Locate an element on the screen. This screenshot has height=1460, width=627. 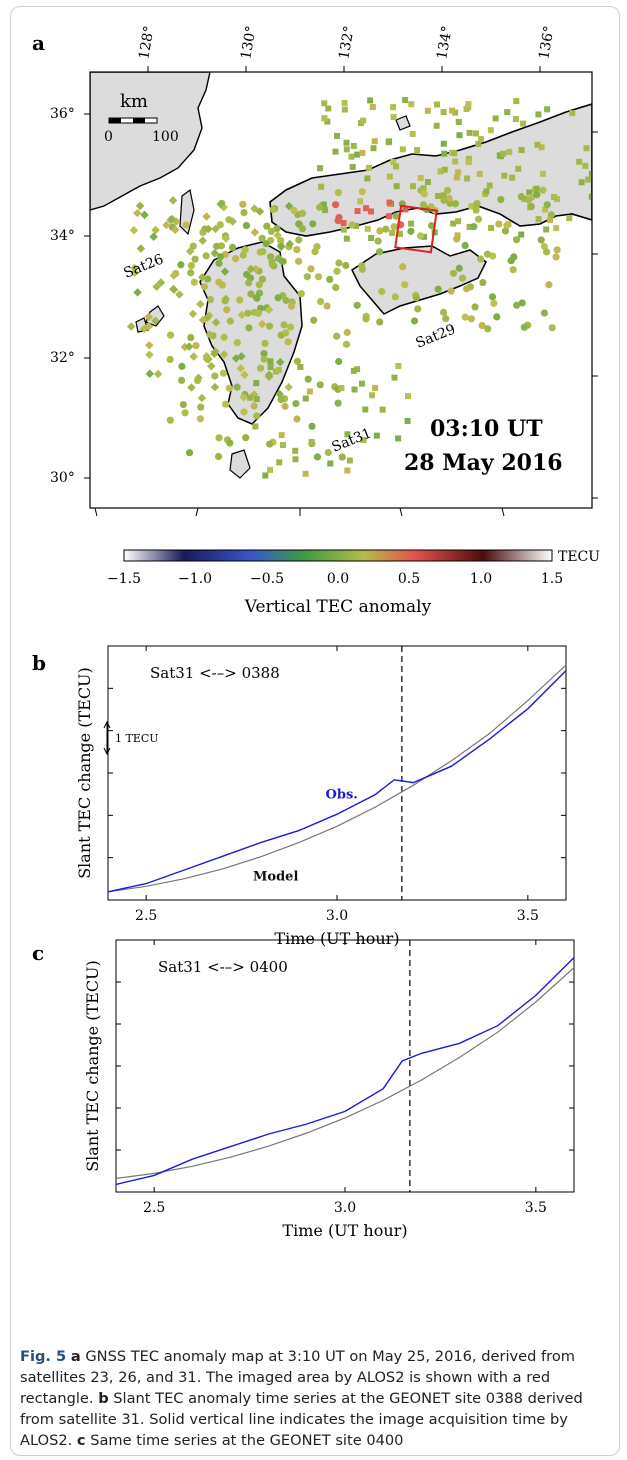
oki-island is located at coordinates (403, 123).